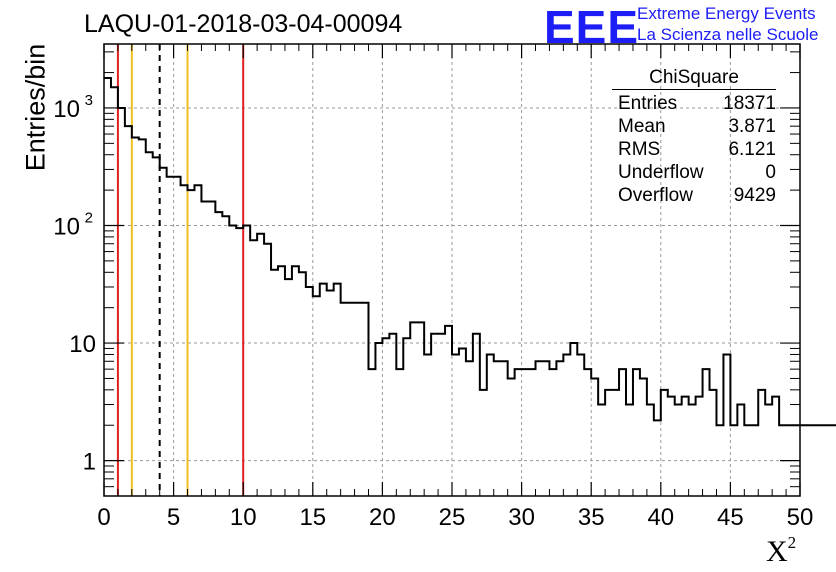 This screenshot has width=836, height=572. What do you see at coordinates (694, 78) in the screenshot?
I see `stats-title: ChiSquare` at bounding box center [694, 78].